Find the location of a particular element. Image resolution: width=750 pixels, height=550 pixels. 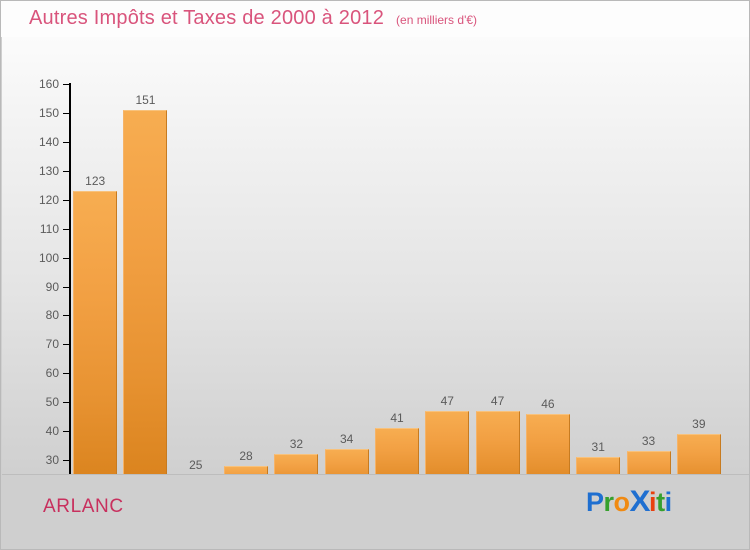

bar-value-label: 28 is located at coordinates (246, 455).